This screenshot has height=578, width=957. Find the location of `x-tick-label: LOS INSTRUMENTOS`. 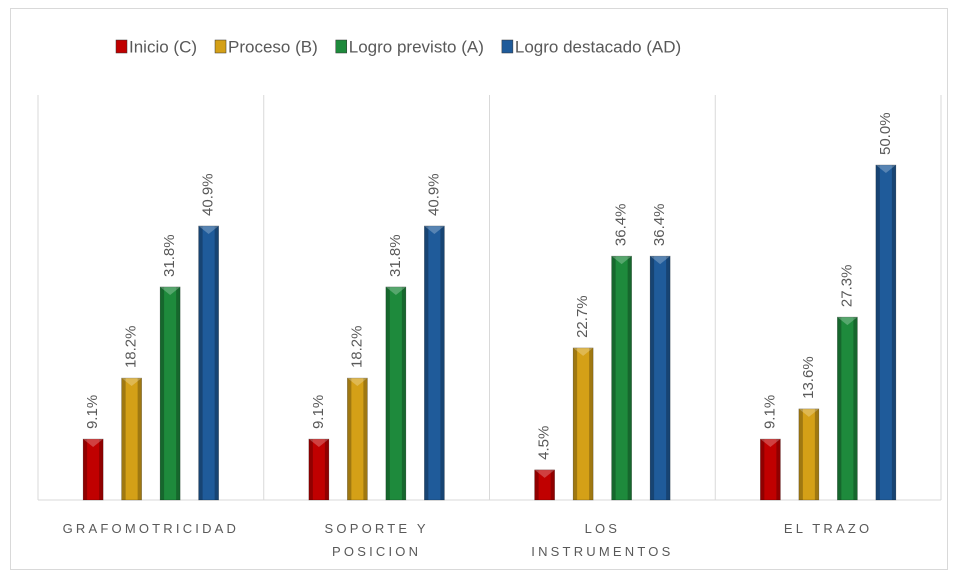

x-tick-label: LOS INSTRUMENTOS is located at coordinates (602, 540).